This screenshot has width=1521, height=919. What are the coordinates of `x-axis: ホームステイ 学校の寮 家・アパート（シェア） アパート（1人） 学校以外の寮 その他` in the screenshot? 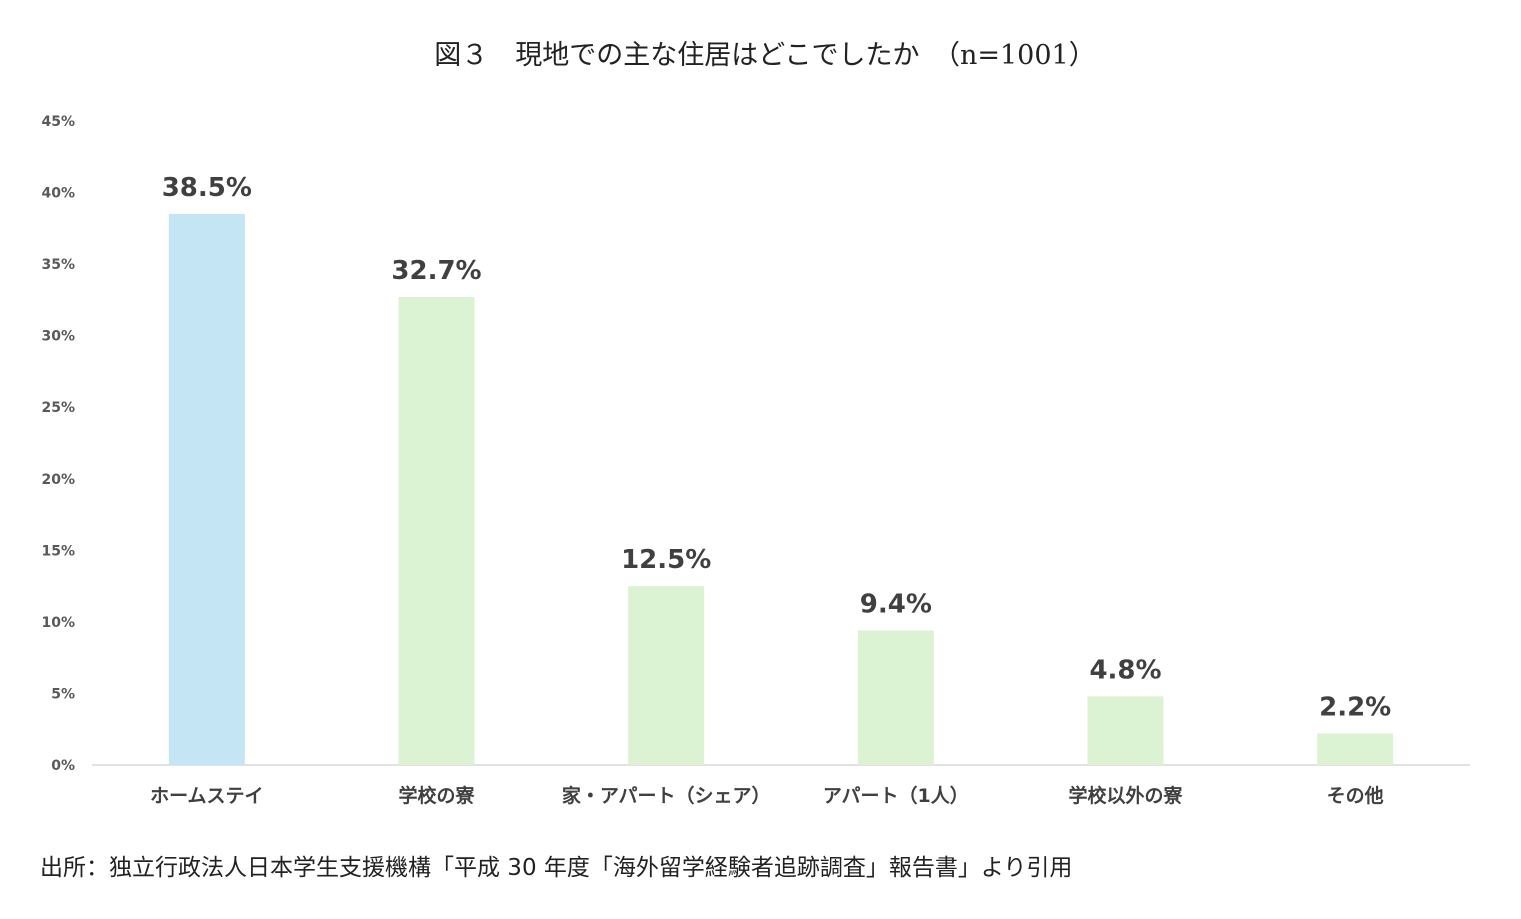 It's located at (767, 795).